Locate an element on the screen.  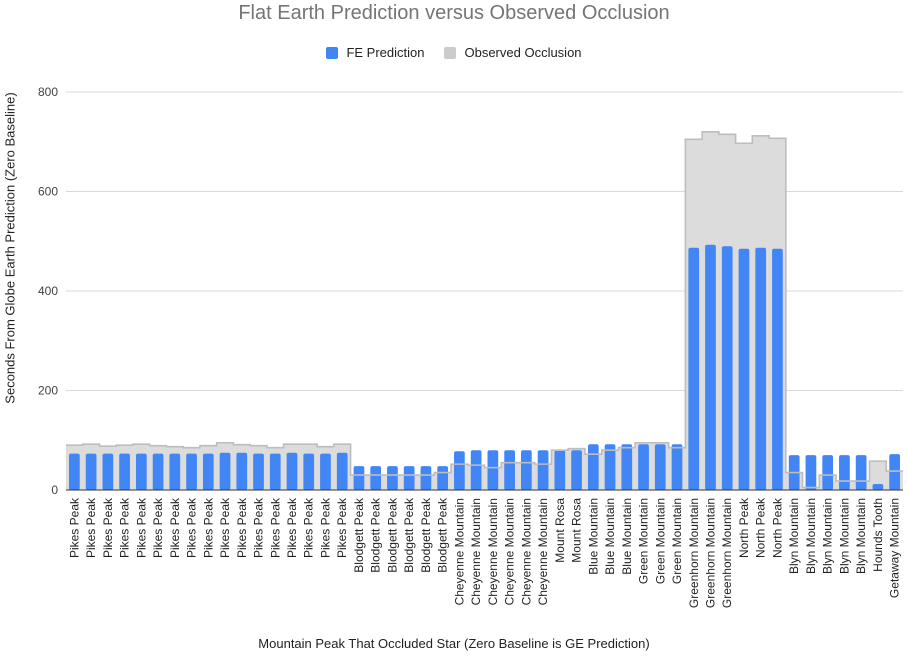
x-category-label-9: Pikes Peak is located at coordinates (225, 527).